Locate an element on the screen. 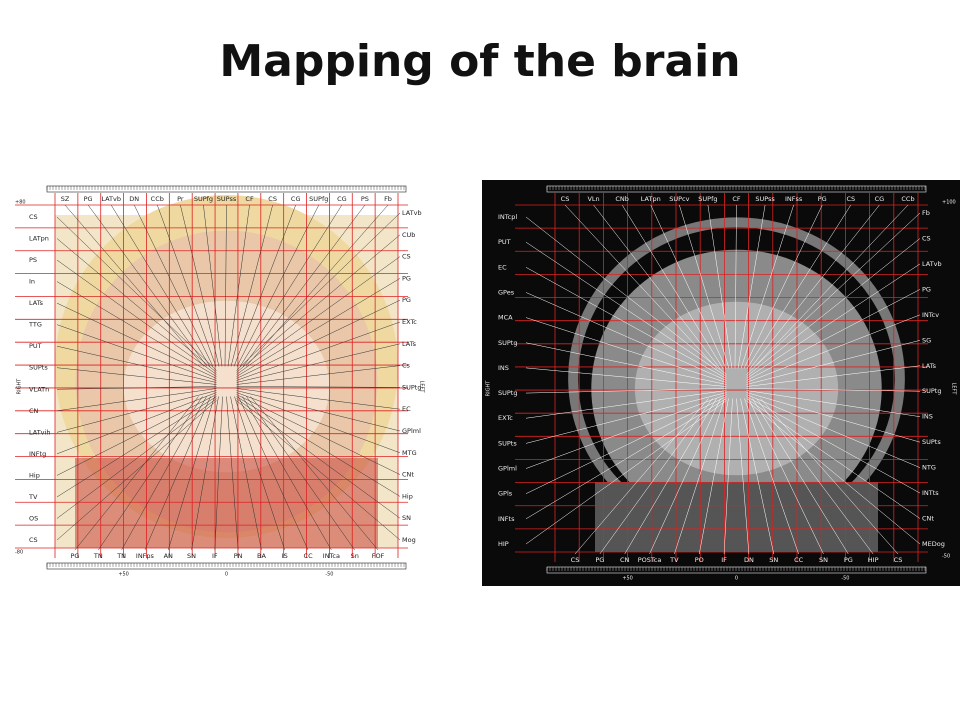 This screenshot has width=960, height=724. top-label: CS is located at coordinates (850, 199).